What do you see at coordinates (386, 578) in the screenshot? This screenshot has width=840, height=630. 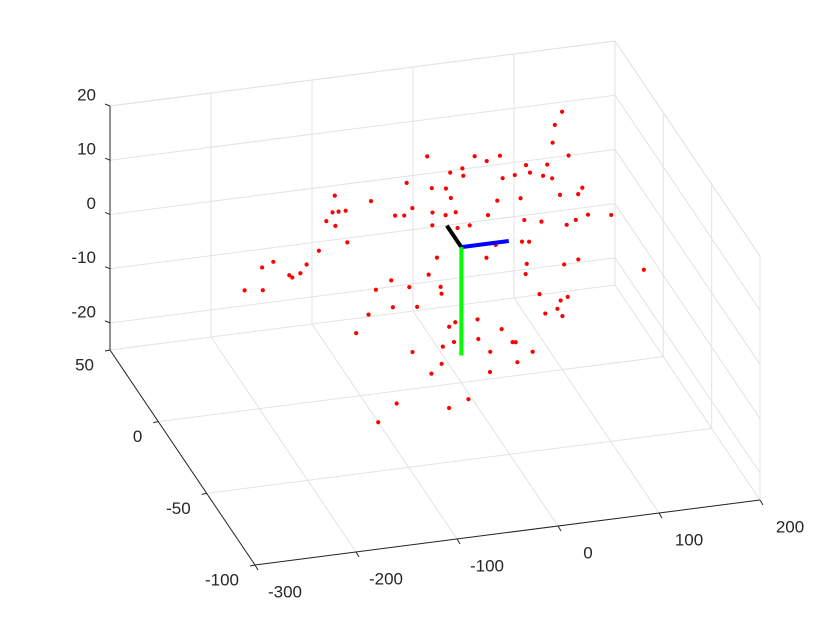 I see `x-tick-label: -200` at bounding box center [386, 578].